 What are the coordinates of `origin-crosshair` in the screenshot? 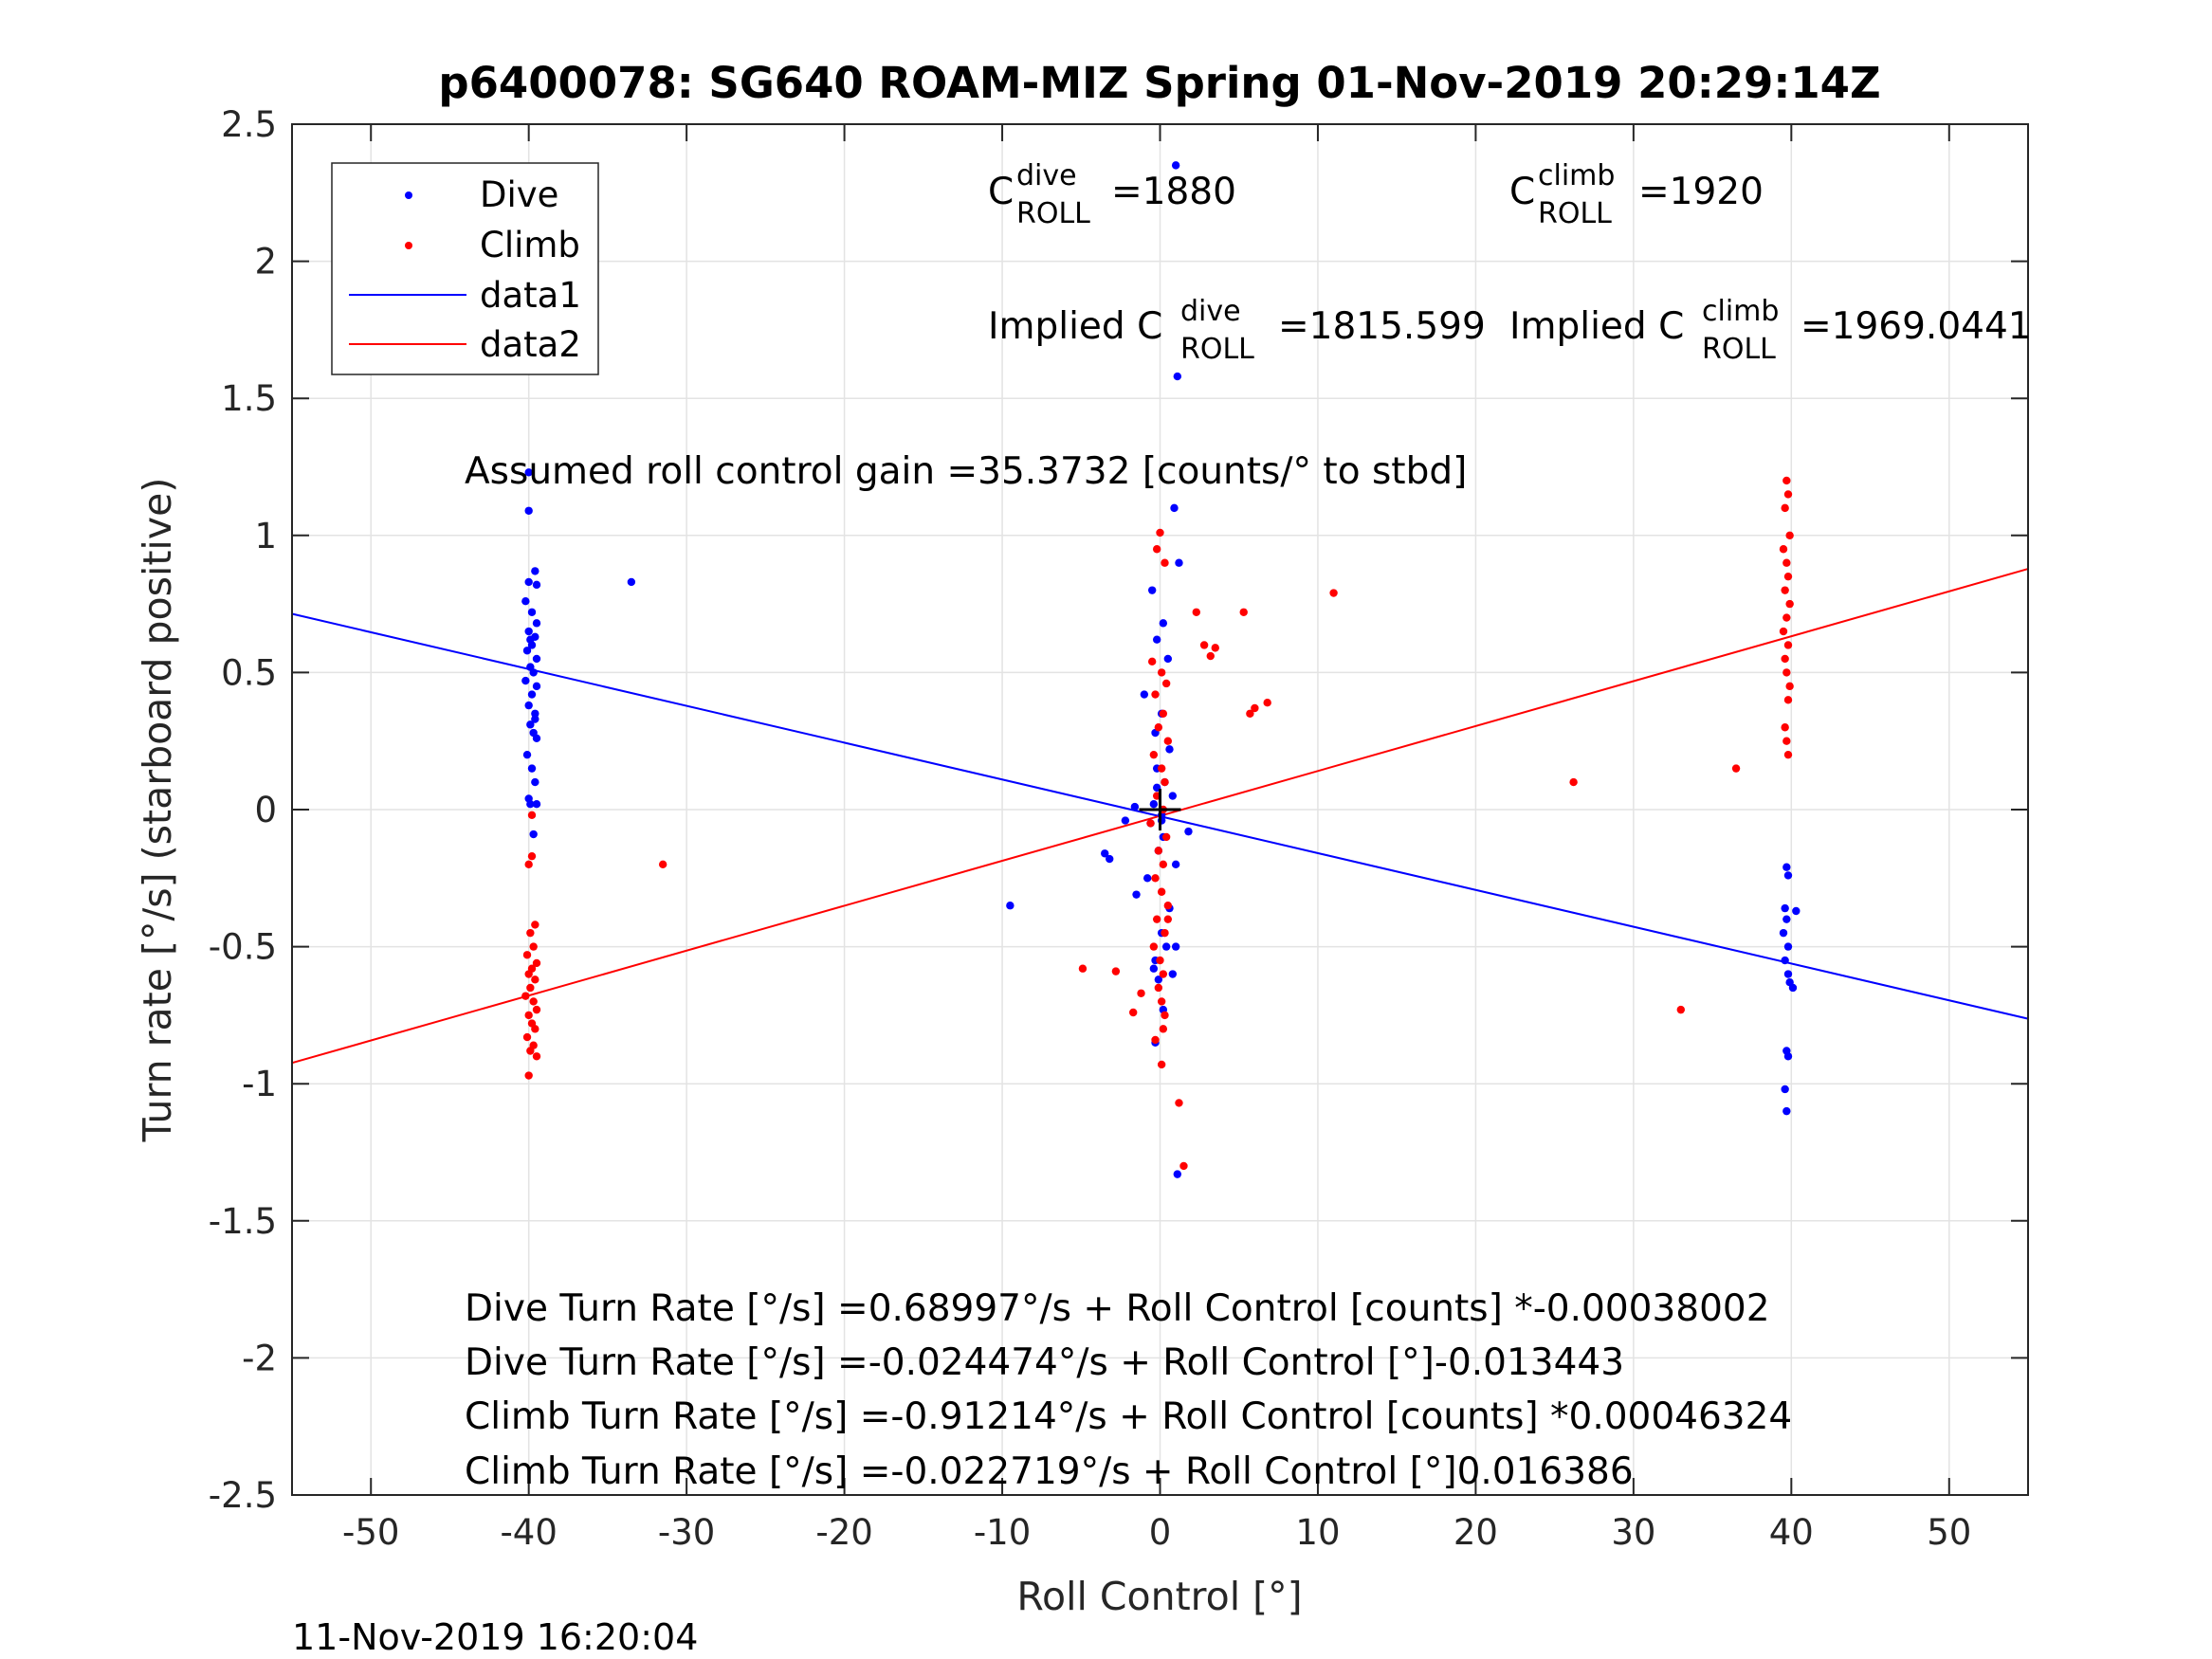 It's located at (1160, 809).